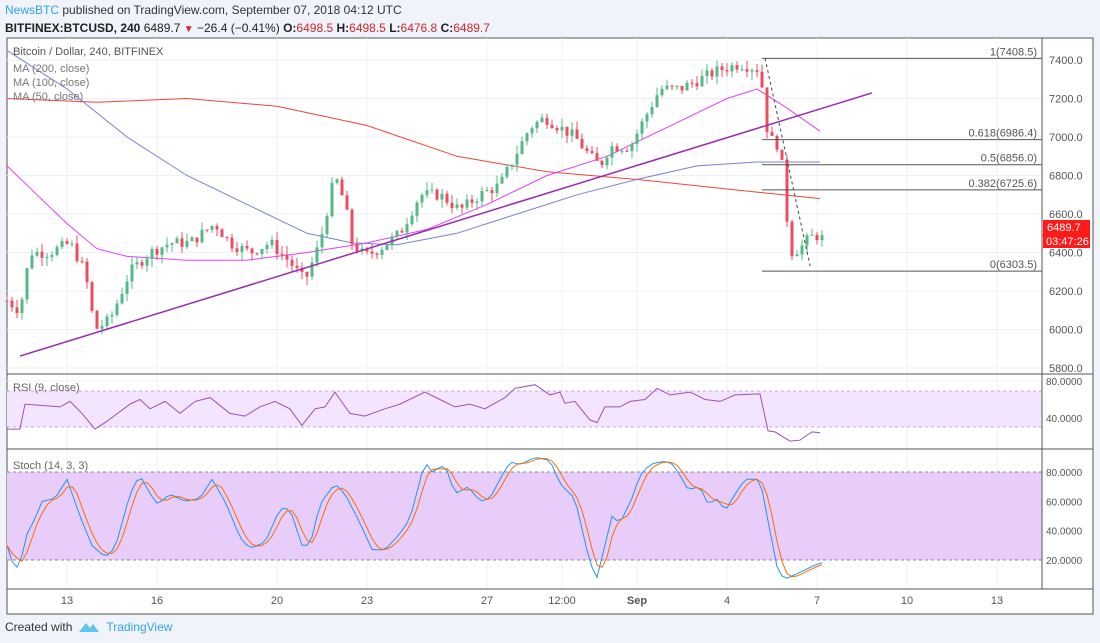 The width and height of the screenshot is (1100, 643). What do you see at coordinates (395, 28) in the screenshot?
I see `low-label: L:` at bounding box center [395, 28].